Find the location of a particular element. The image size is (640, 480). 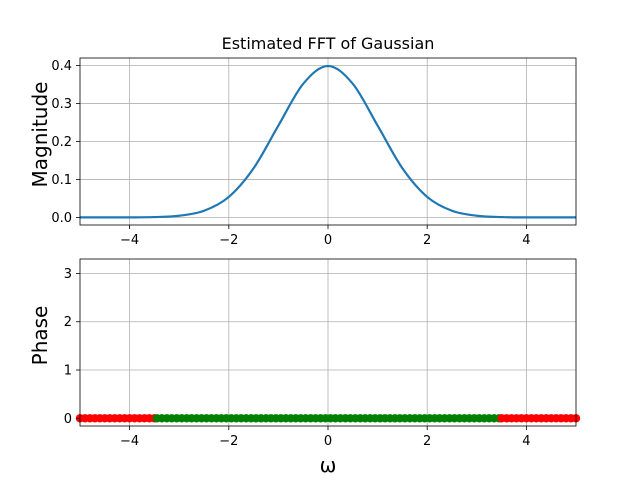

phase-y-ticks: 0 1 2 3 is located at coordinates (72, 347).